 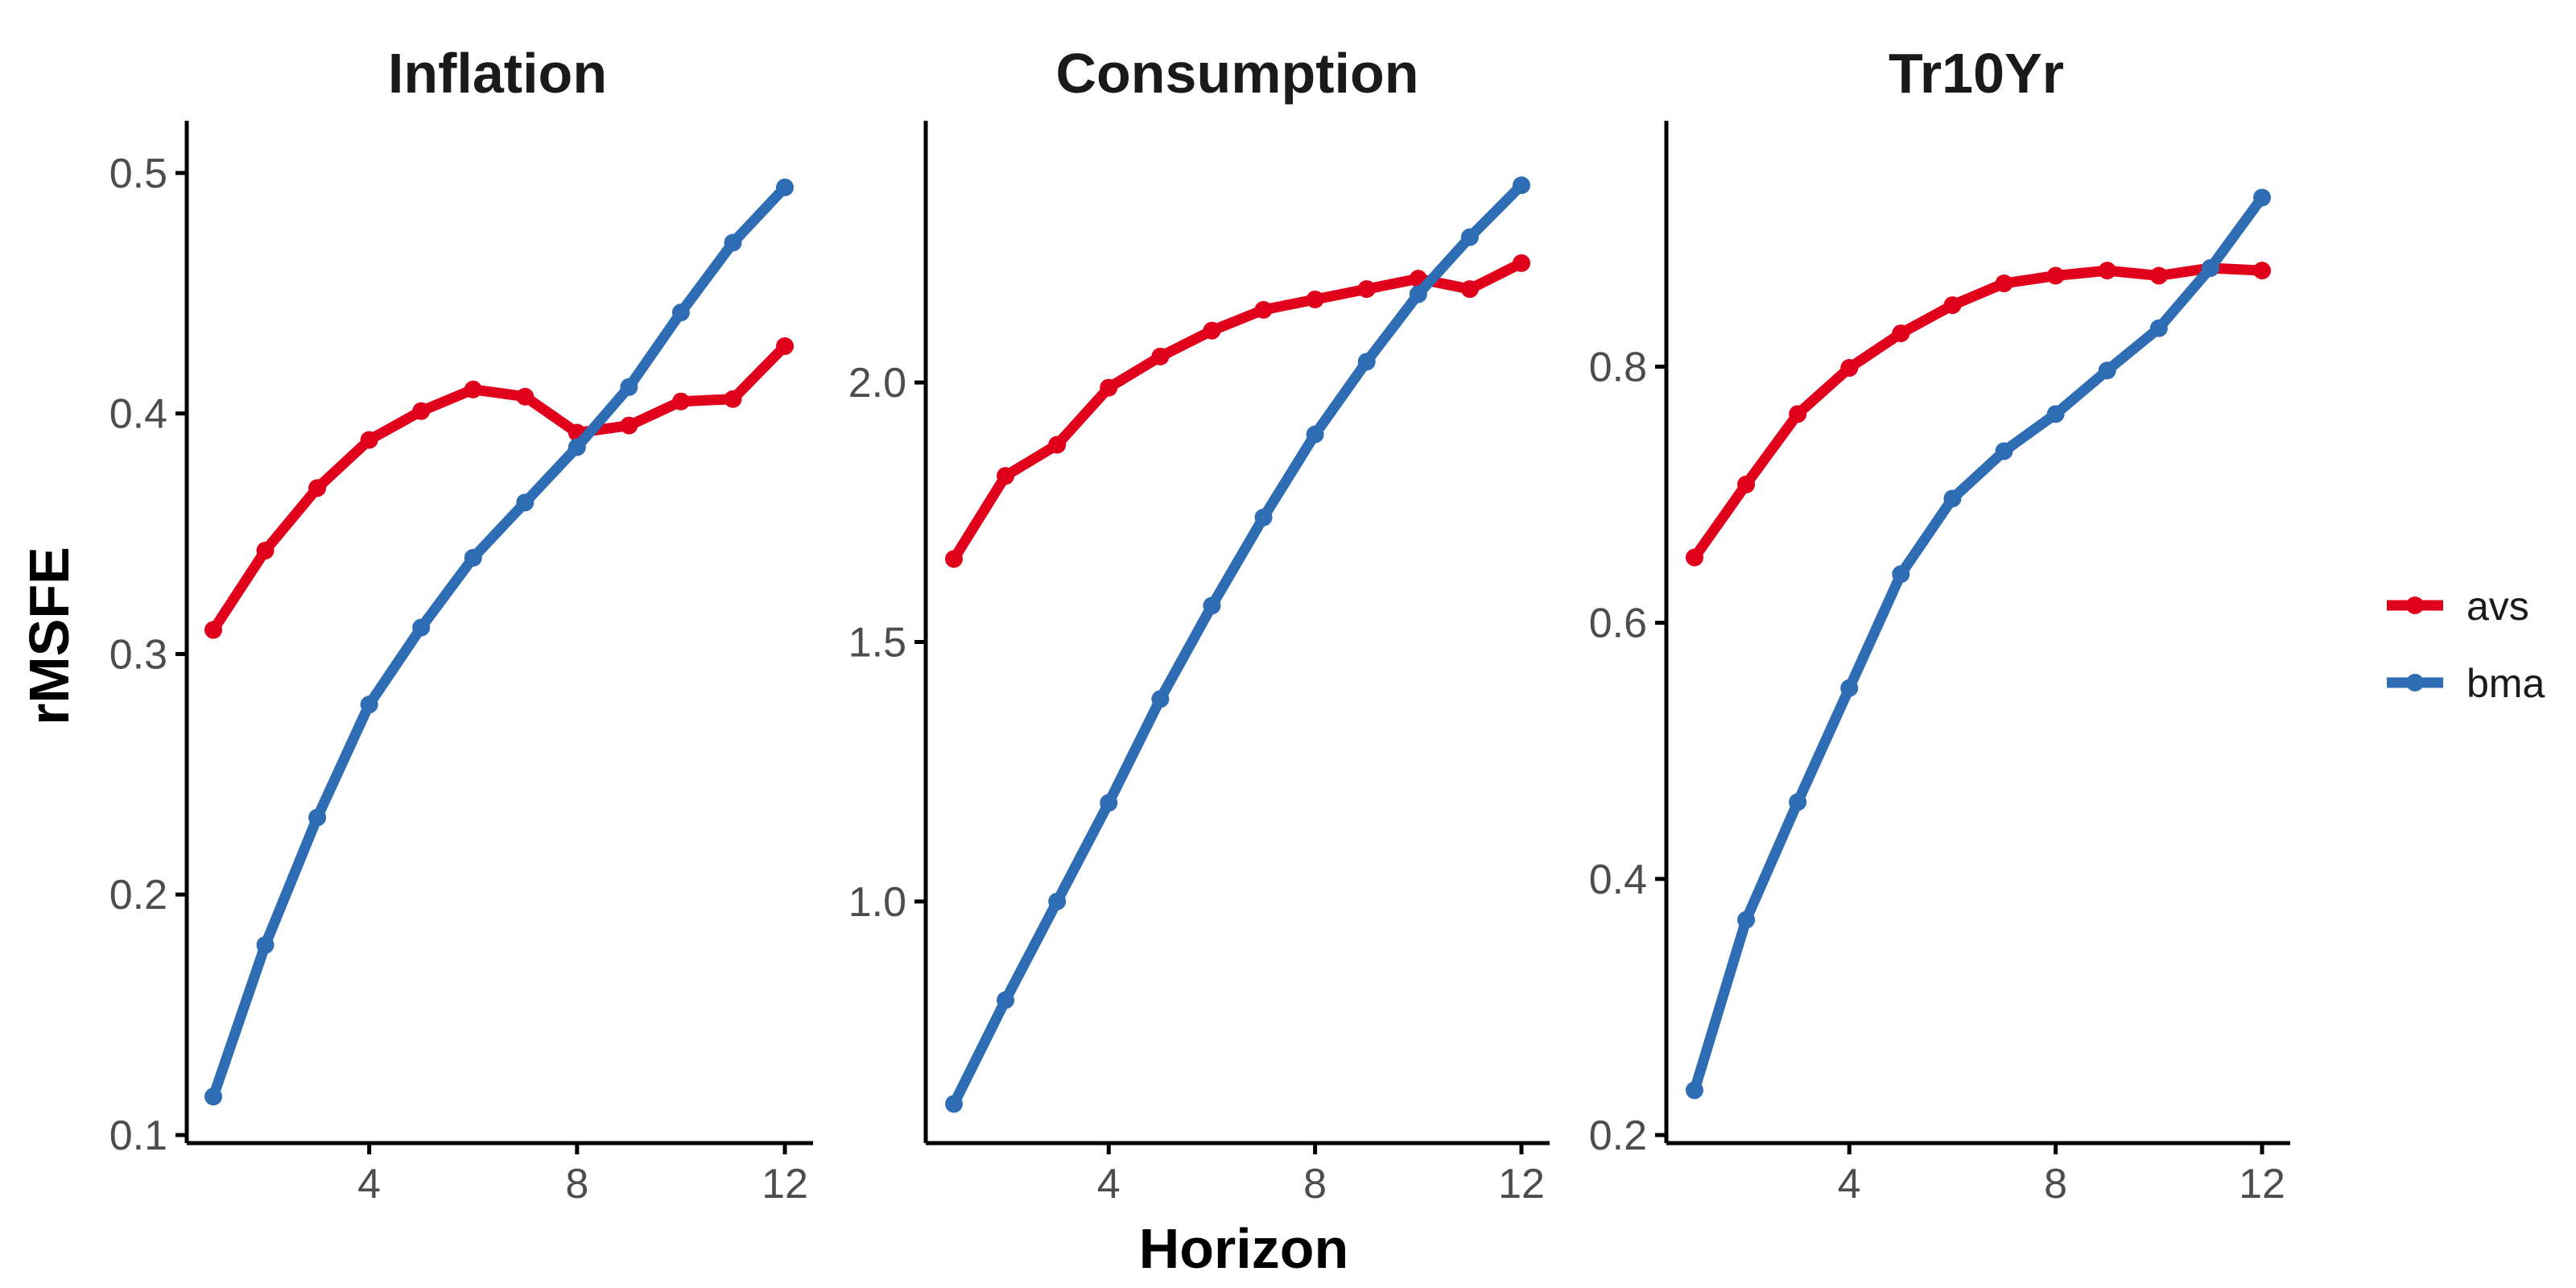 What do you see at coordinates (1618, 624) in the screenshot?
I see `y-tick-label: 0.6` at bounding box center [1618, 624].